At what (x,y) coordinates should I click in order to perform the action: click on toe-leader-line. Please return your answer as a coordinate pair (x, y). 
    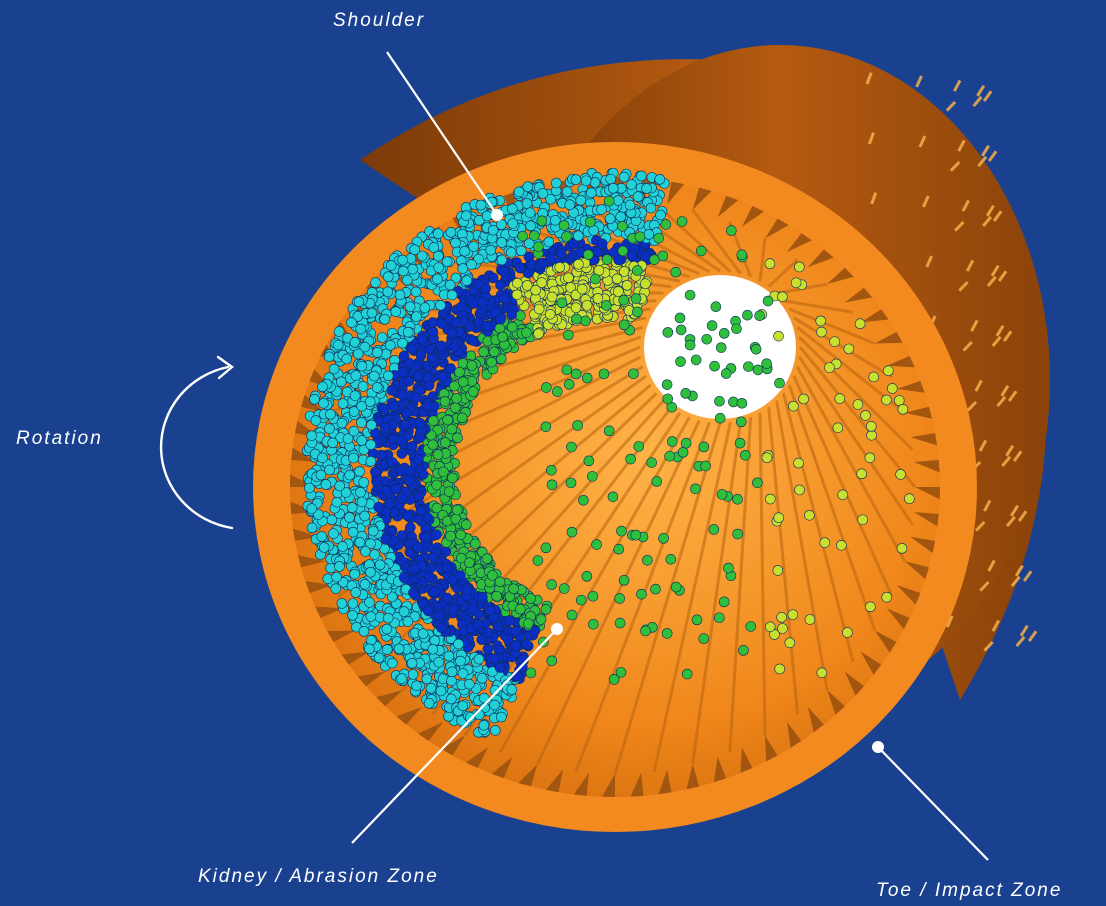
    Looking at the image, I should click on (933, 803).